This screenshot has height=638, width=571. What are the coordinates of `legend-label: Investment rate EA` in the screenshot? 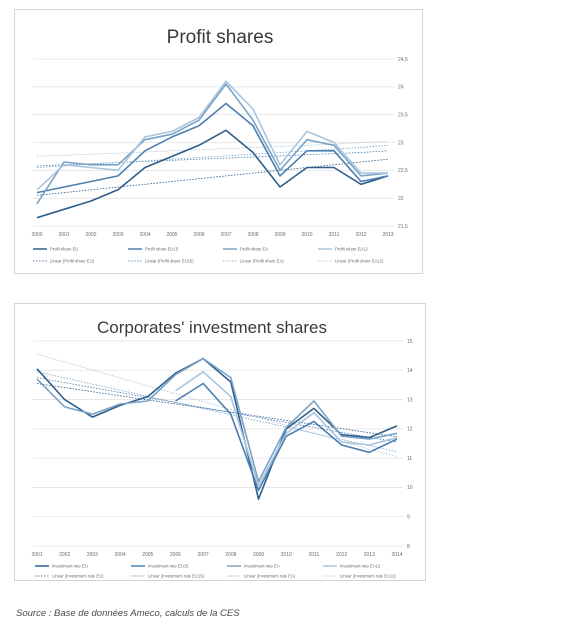 It's located at (262, 566).